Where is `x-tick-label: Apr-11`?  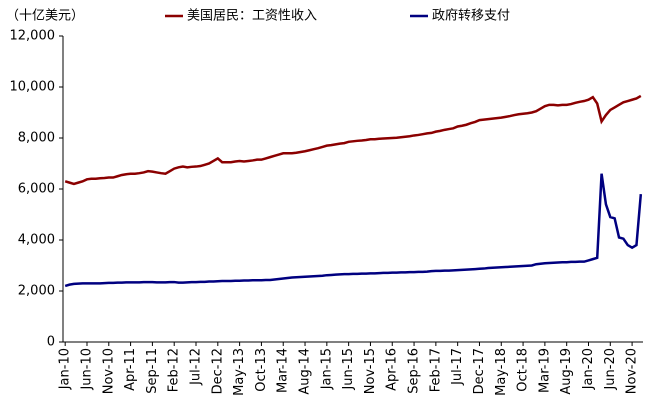
x-tick-label: Apr-11 is located at coordinates (130, 369).